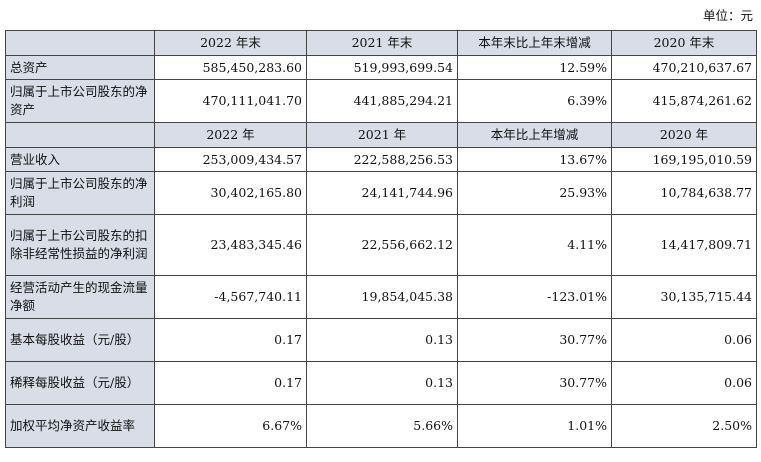 The height and width of the screenshot is (462, 761). What do you see at coordinates (534, 159) in the screenshot?
I see `value-cell: 13.67%` at bounding box center [534, 159].